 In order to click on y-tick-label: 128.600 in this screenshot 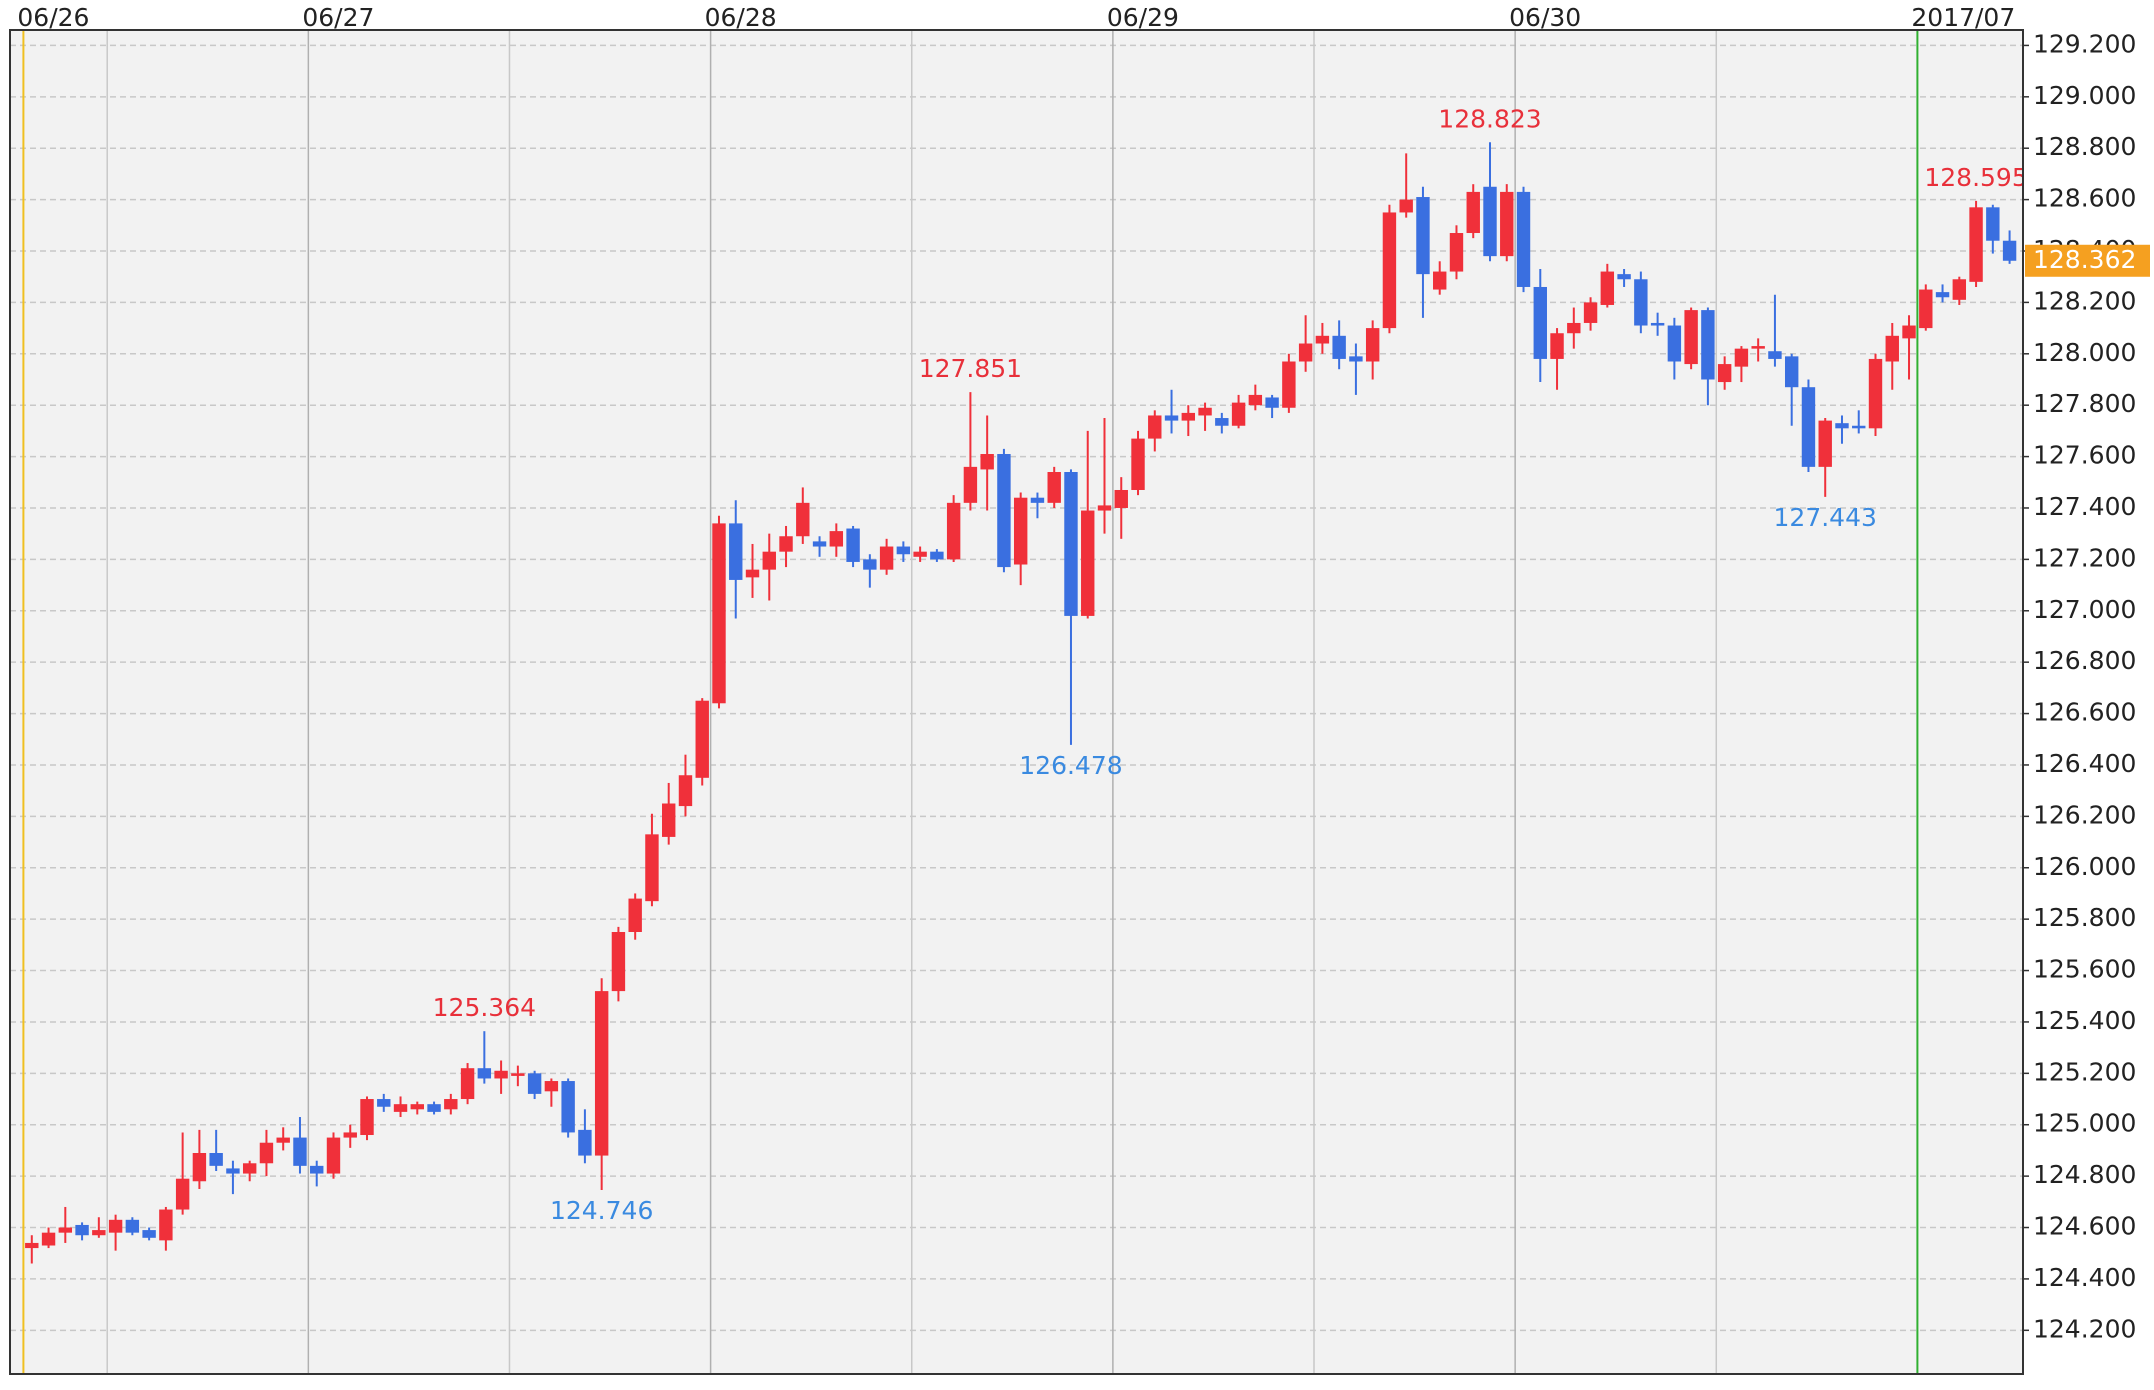, I will do `click(2084, 198)`.